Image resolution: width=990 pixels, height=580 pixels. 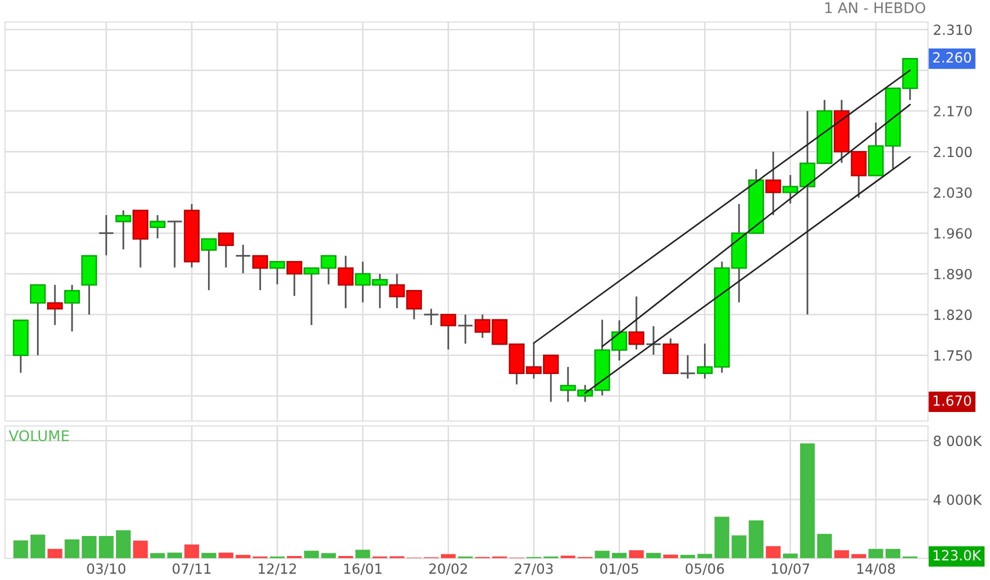 I want to click on text: 1.670, so click(x=953, y=400).